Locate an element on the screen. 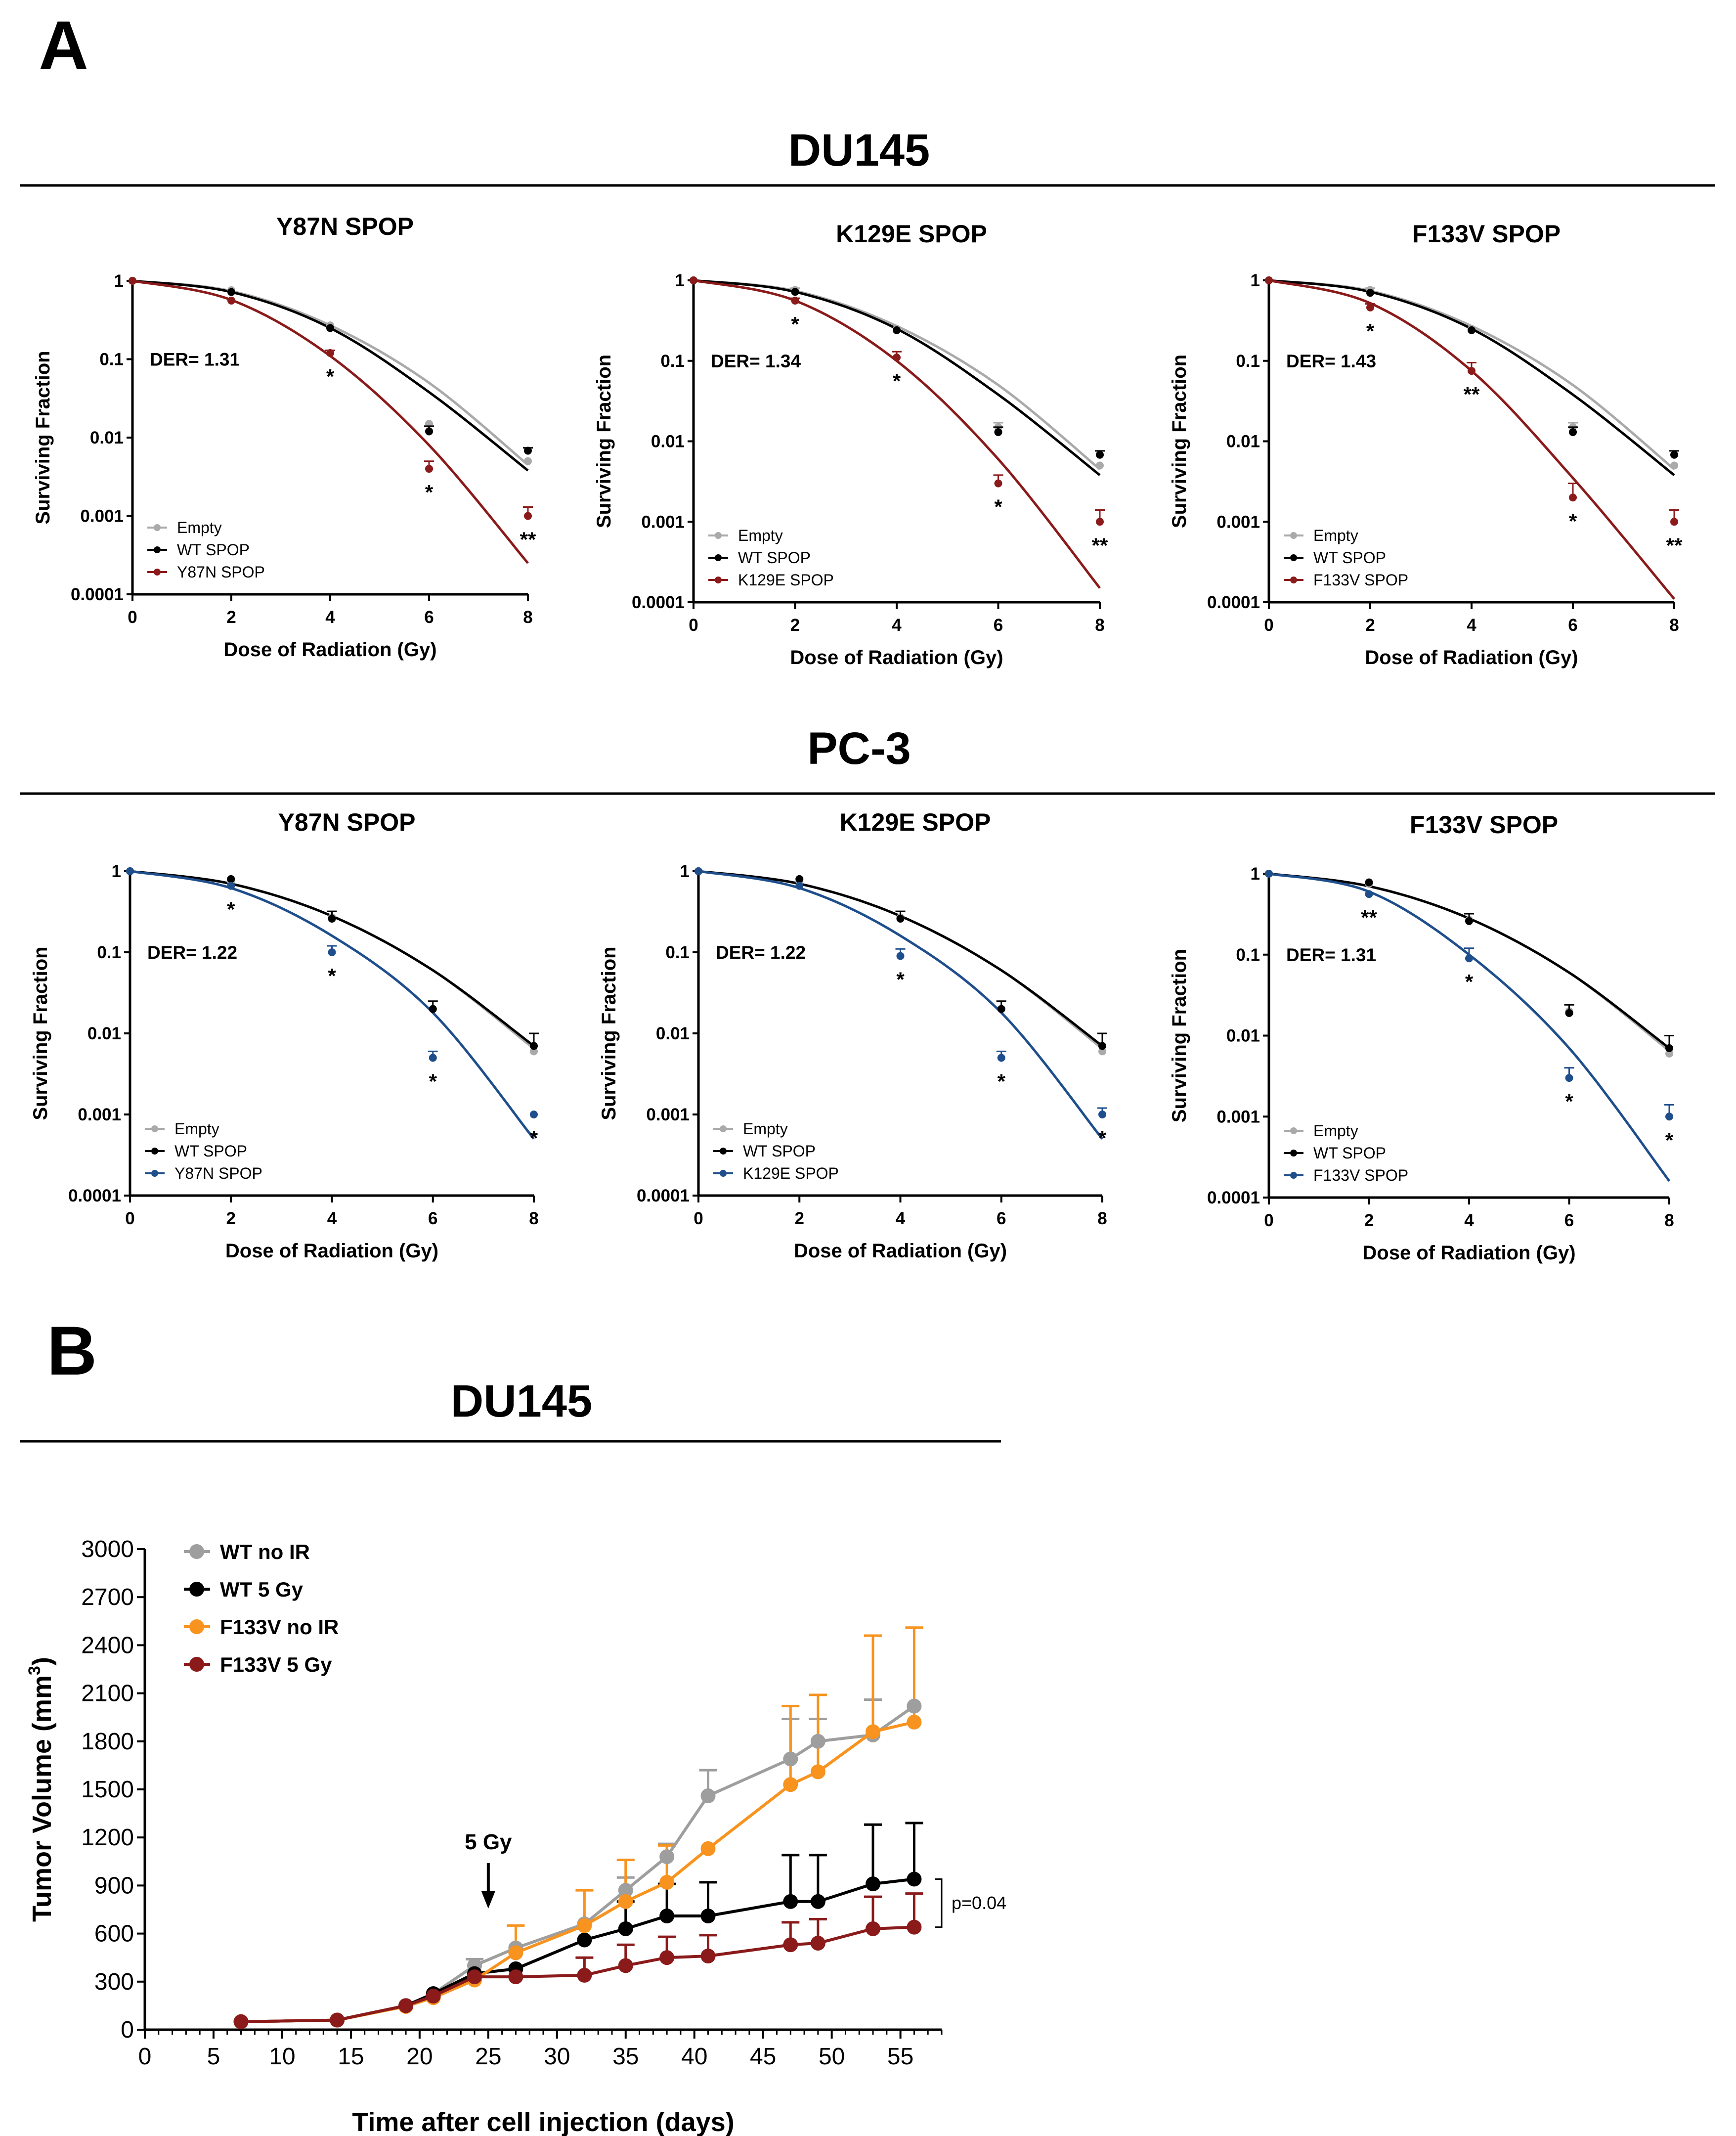 The image size is (1736, 2136). y-tick-label: 0 is located at coordinates (127, 2030).